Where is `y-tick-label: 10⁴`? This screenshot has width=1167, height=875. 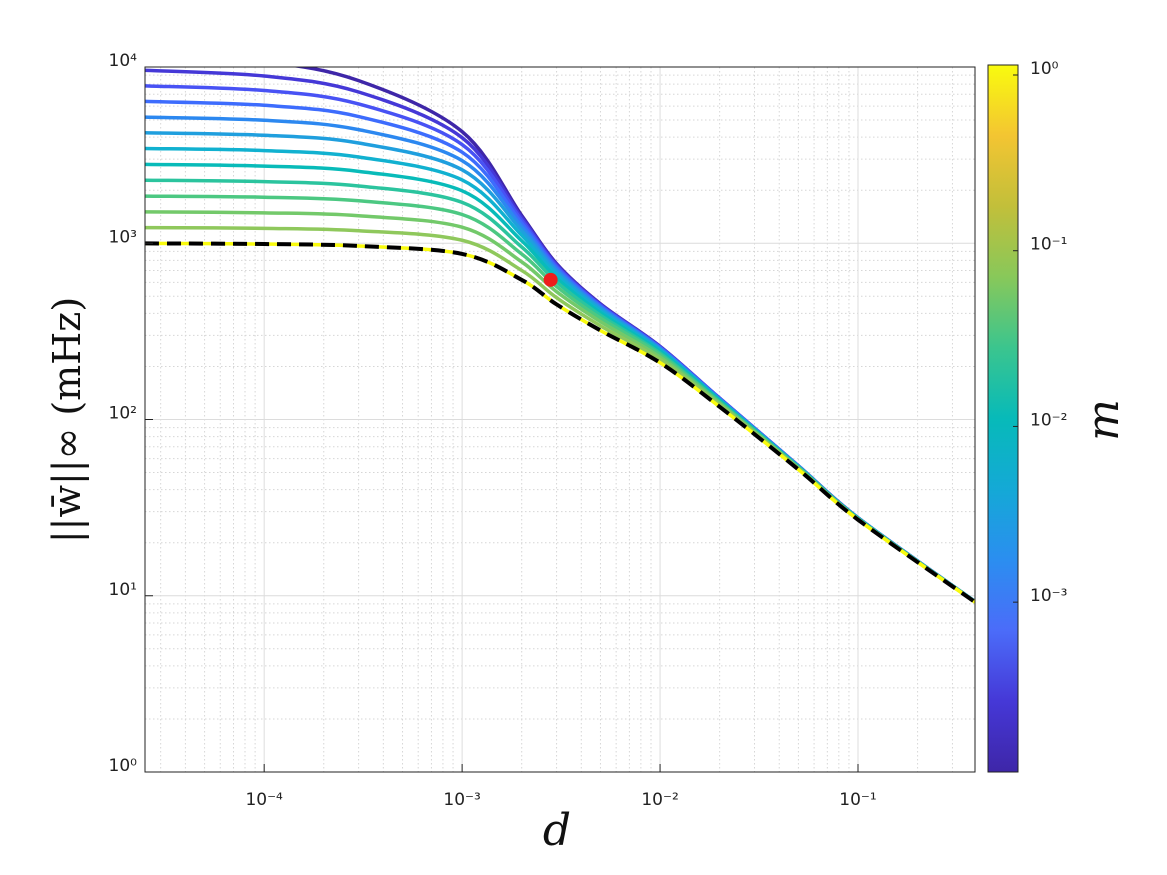 y-tick-label: 10⁴ is located at coordinates (123, 61).